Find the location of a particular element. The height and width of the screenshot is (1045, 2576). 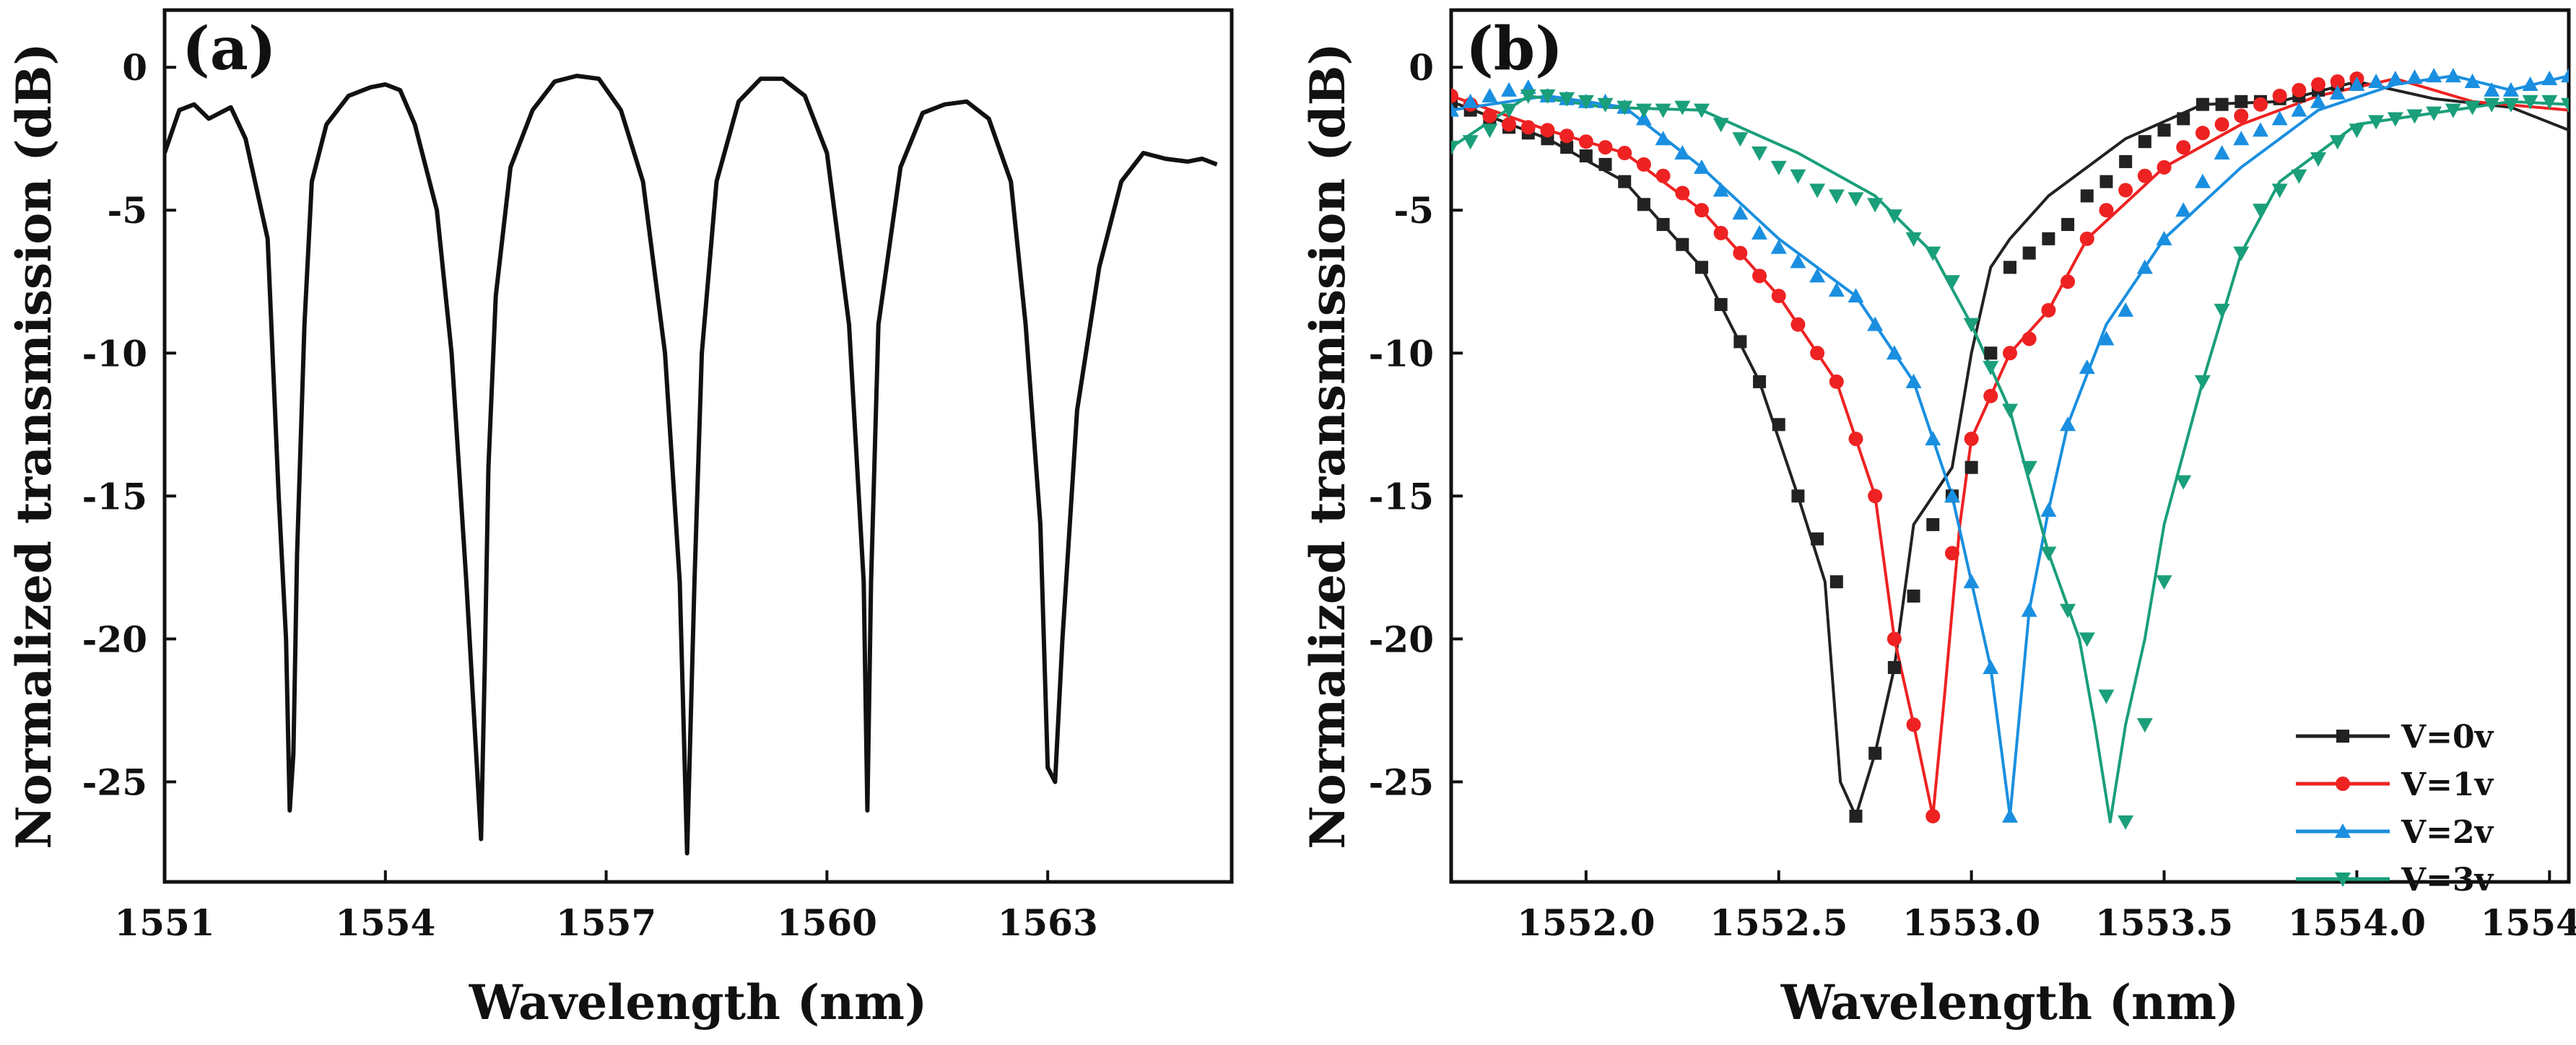

panel-b-y-ticks: 0 -5 -10 -15 -20 -25 is located at coordinates (1416, 424).